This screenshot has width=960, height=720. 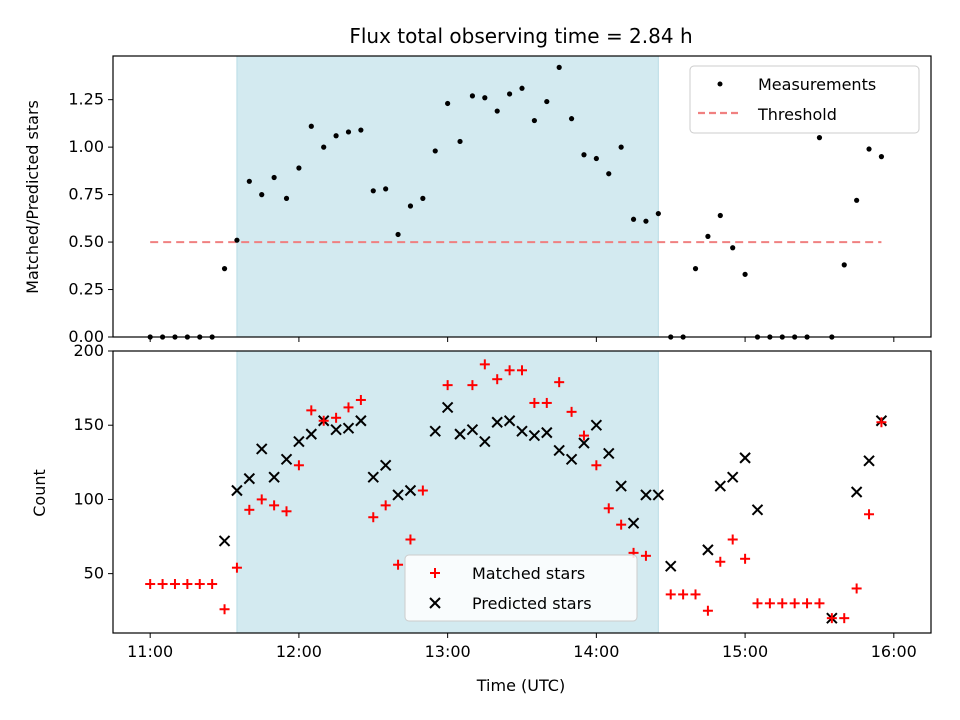 I want to click on legend-threshold-label: Threshold, so click(x=797, y=114).